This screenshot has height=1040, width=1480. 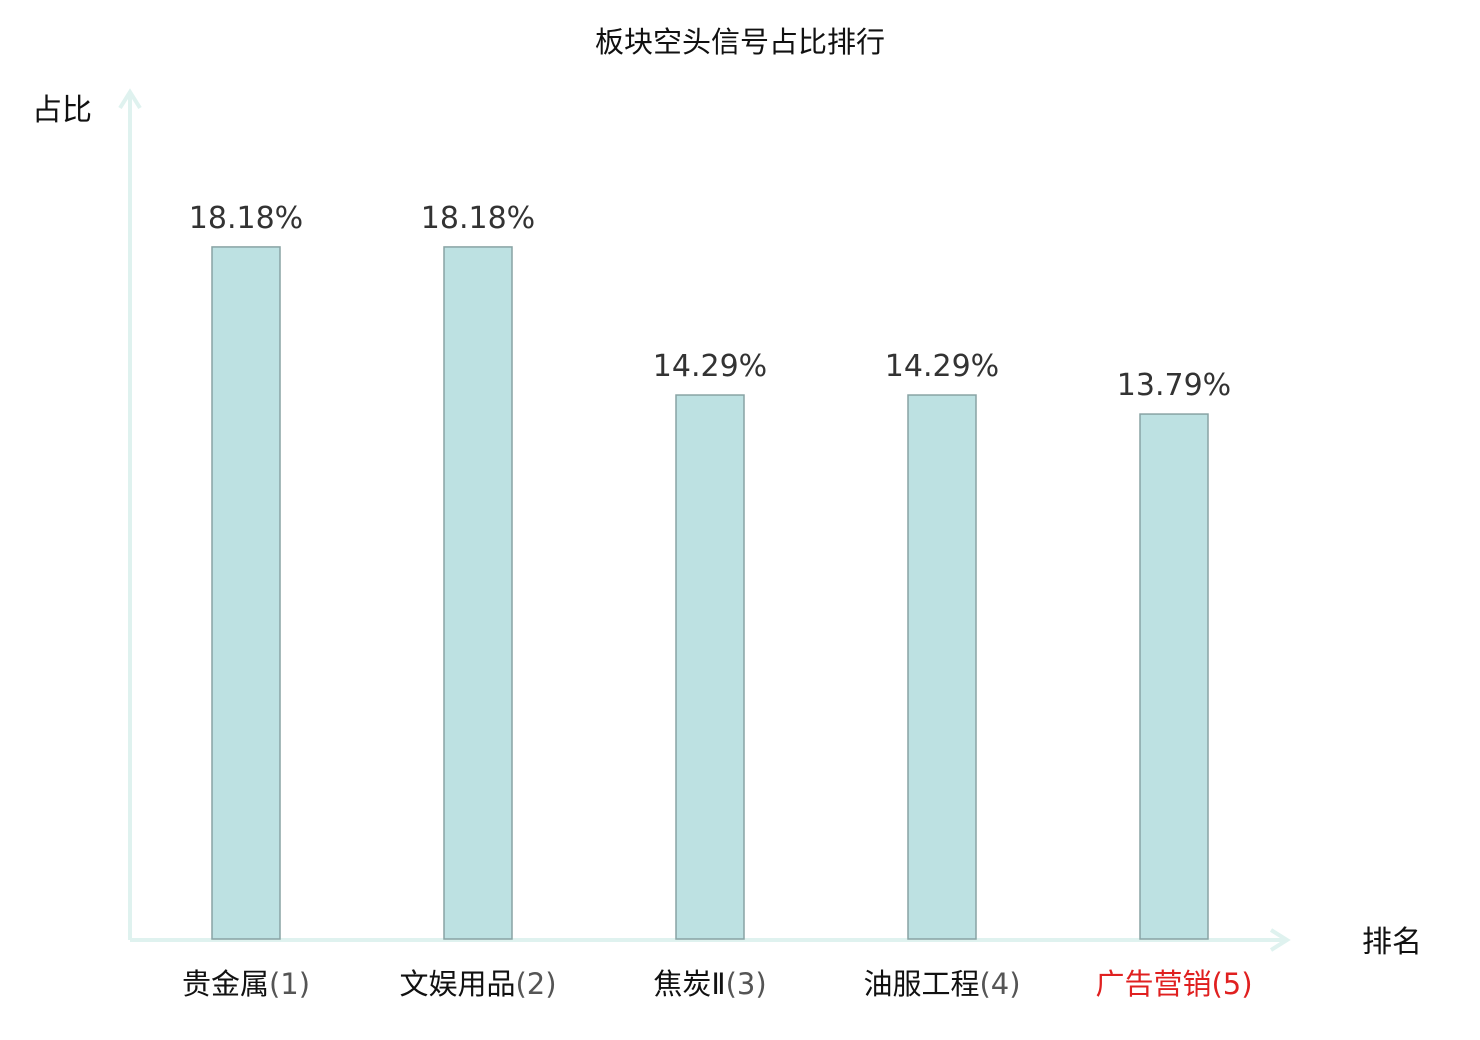 I want to click on category-label-1: 贵金属(1), so click(x=246, y=984).